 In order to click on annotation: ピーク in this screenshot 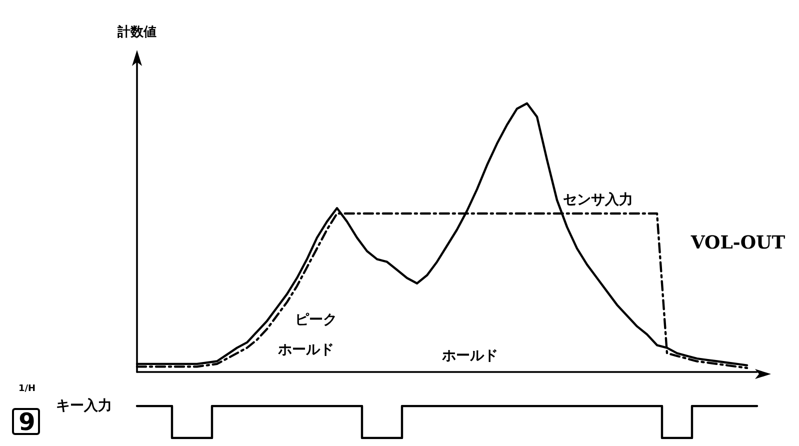, I will do `click(316, 320)`.